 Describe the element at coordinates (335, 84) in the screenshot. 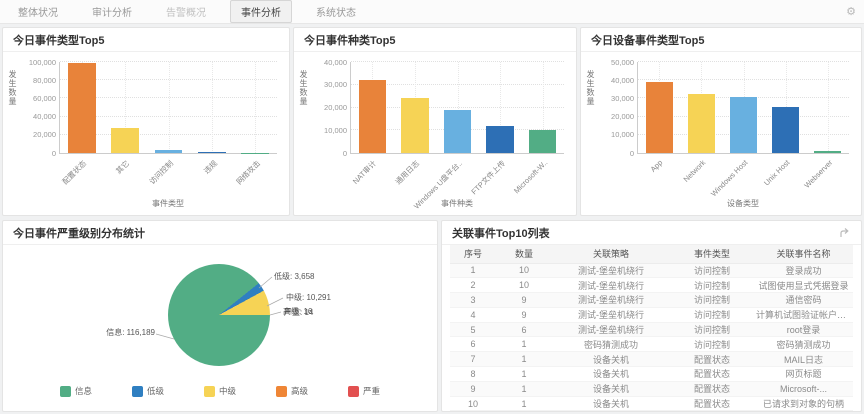

I see `y-tick-label: 30,000` at that location.